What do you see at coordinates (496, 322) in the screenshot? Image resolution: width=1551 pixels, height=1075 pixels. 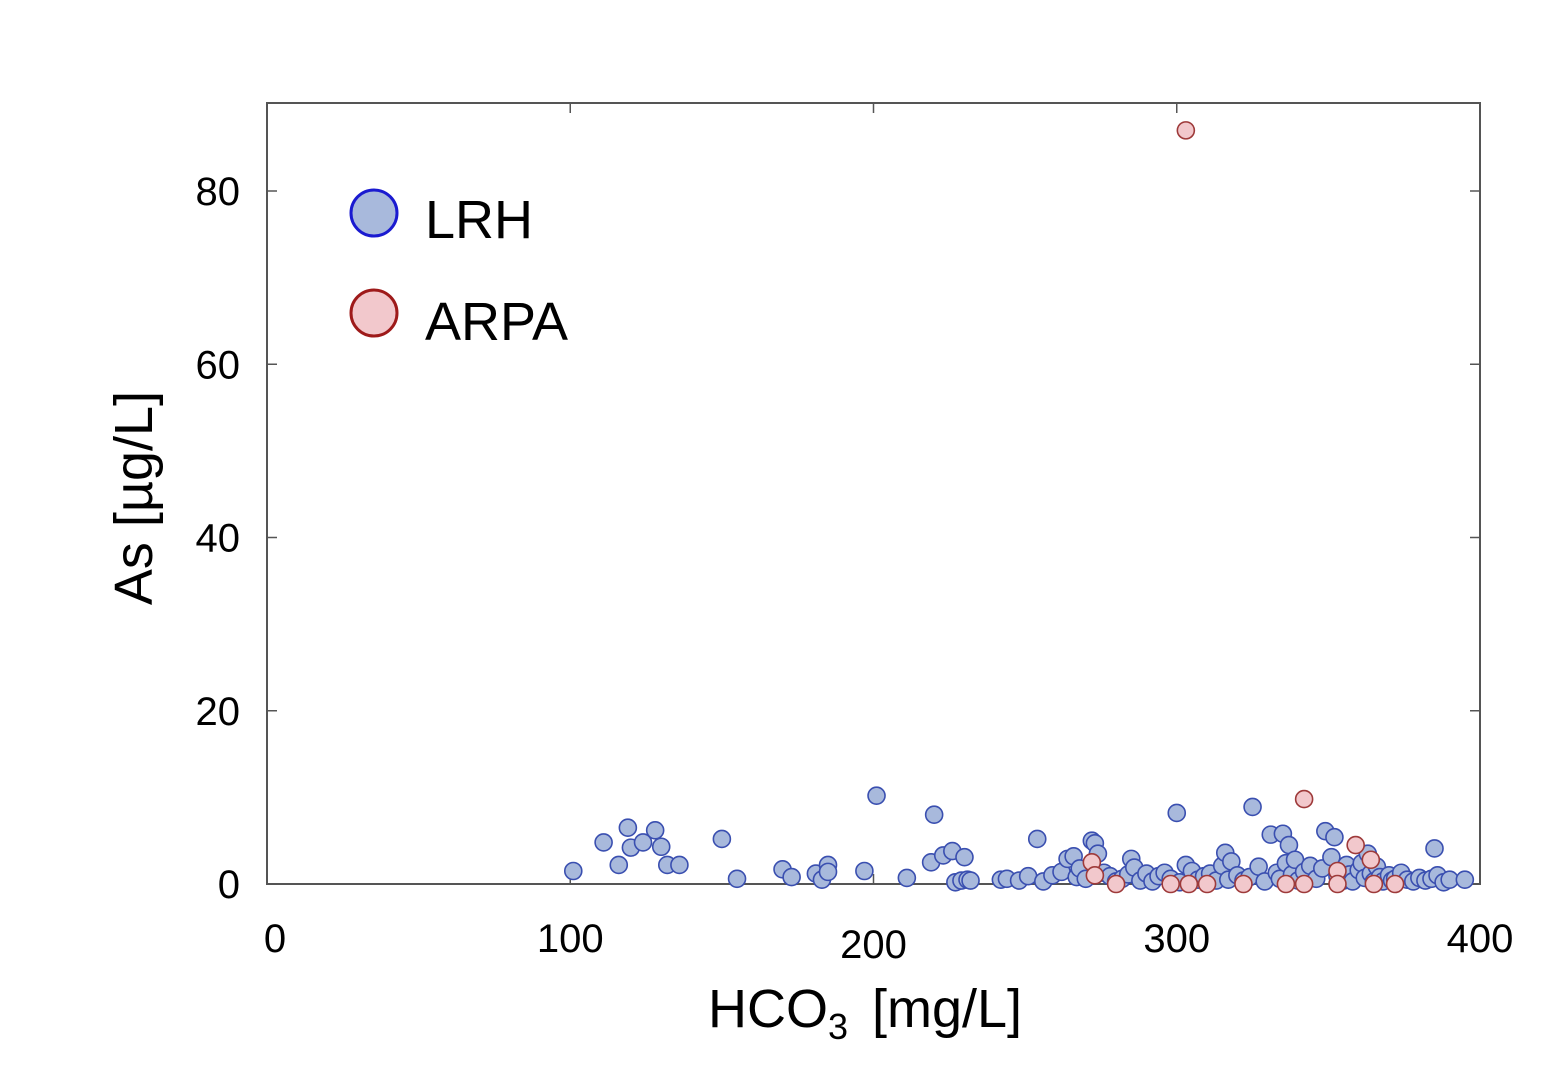 I see `legend-label-arpa: ARPA` at bounding box center [496, 322].